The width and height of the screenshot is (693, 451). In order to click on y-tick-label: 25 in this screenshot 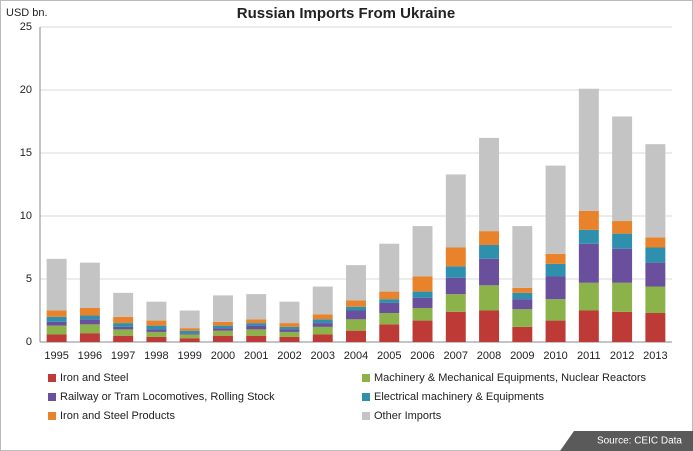, I will do `click(26, 27)`.